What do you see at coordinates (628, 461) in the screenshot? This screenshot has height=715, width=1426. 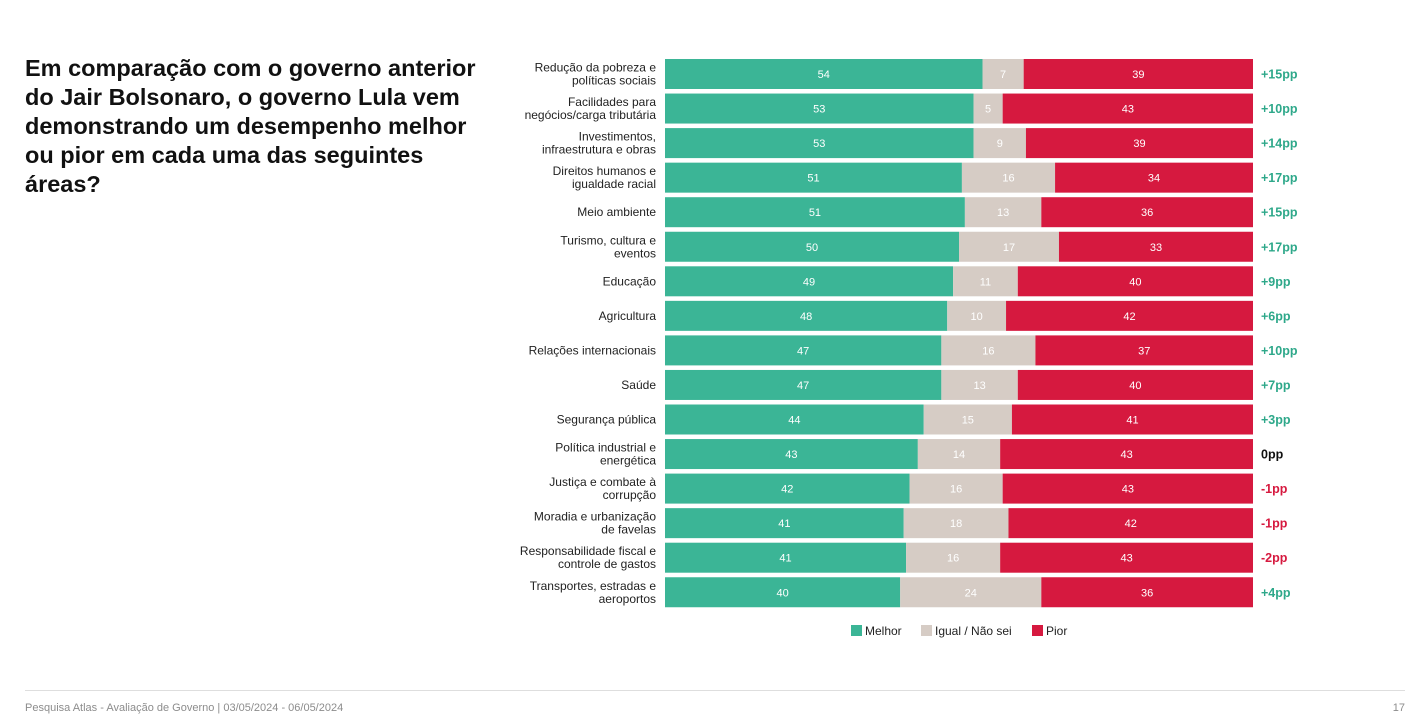 I see `category-label-line: energética` at bounding box center [628, 461].